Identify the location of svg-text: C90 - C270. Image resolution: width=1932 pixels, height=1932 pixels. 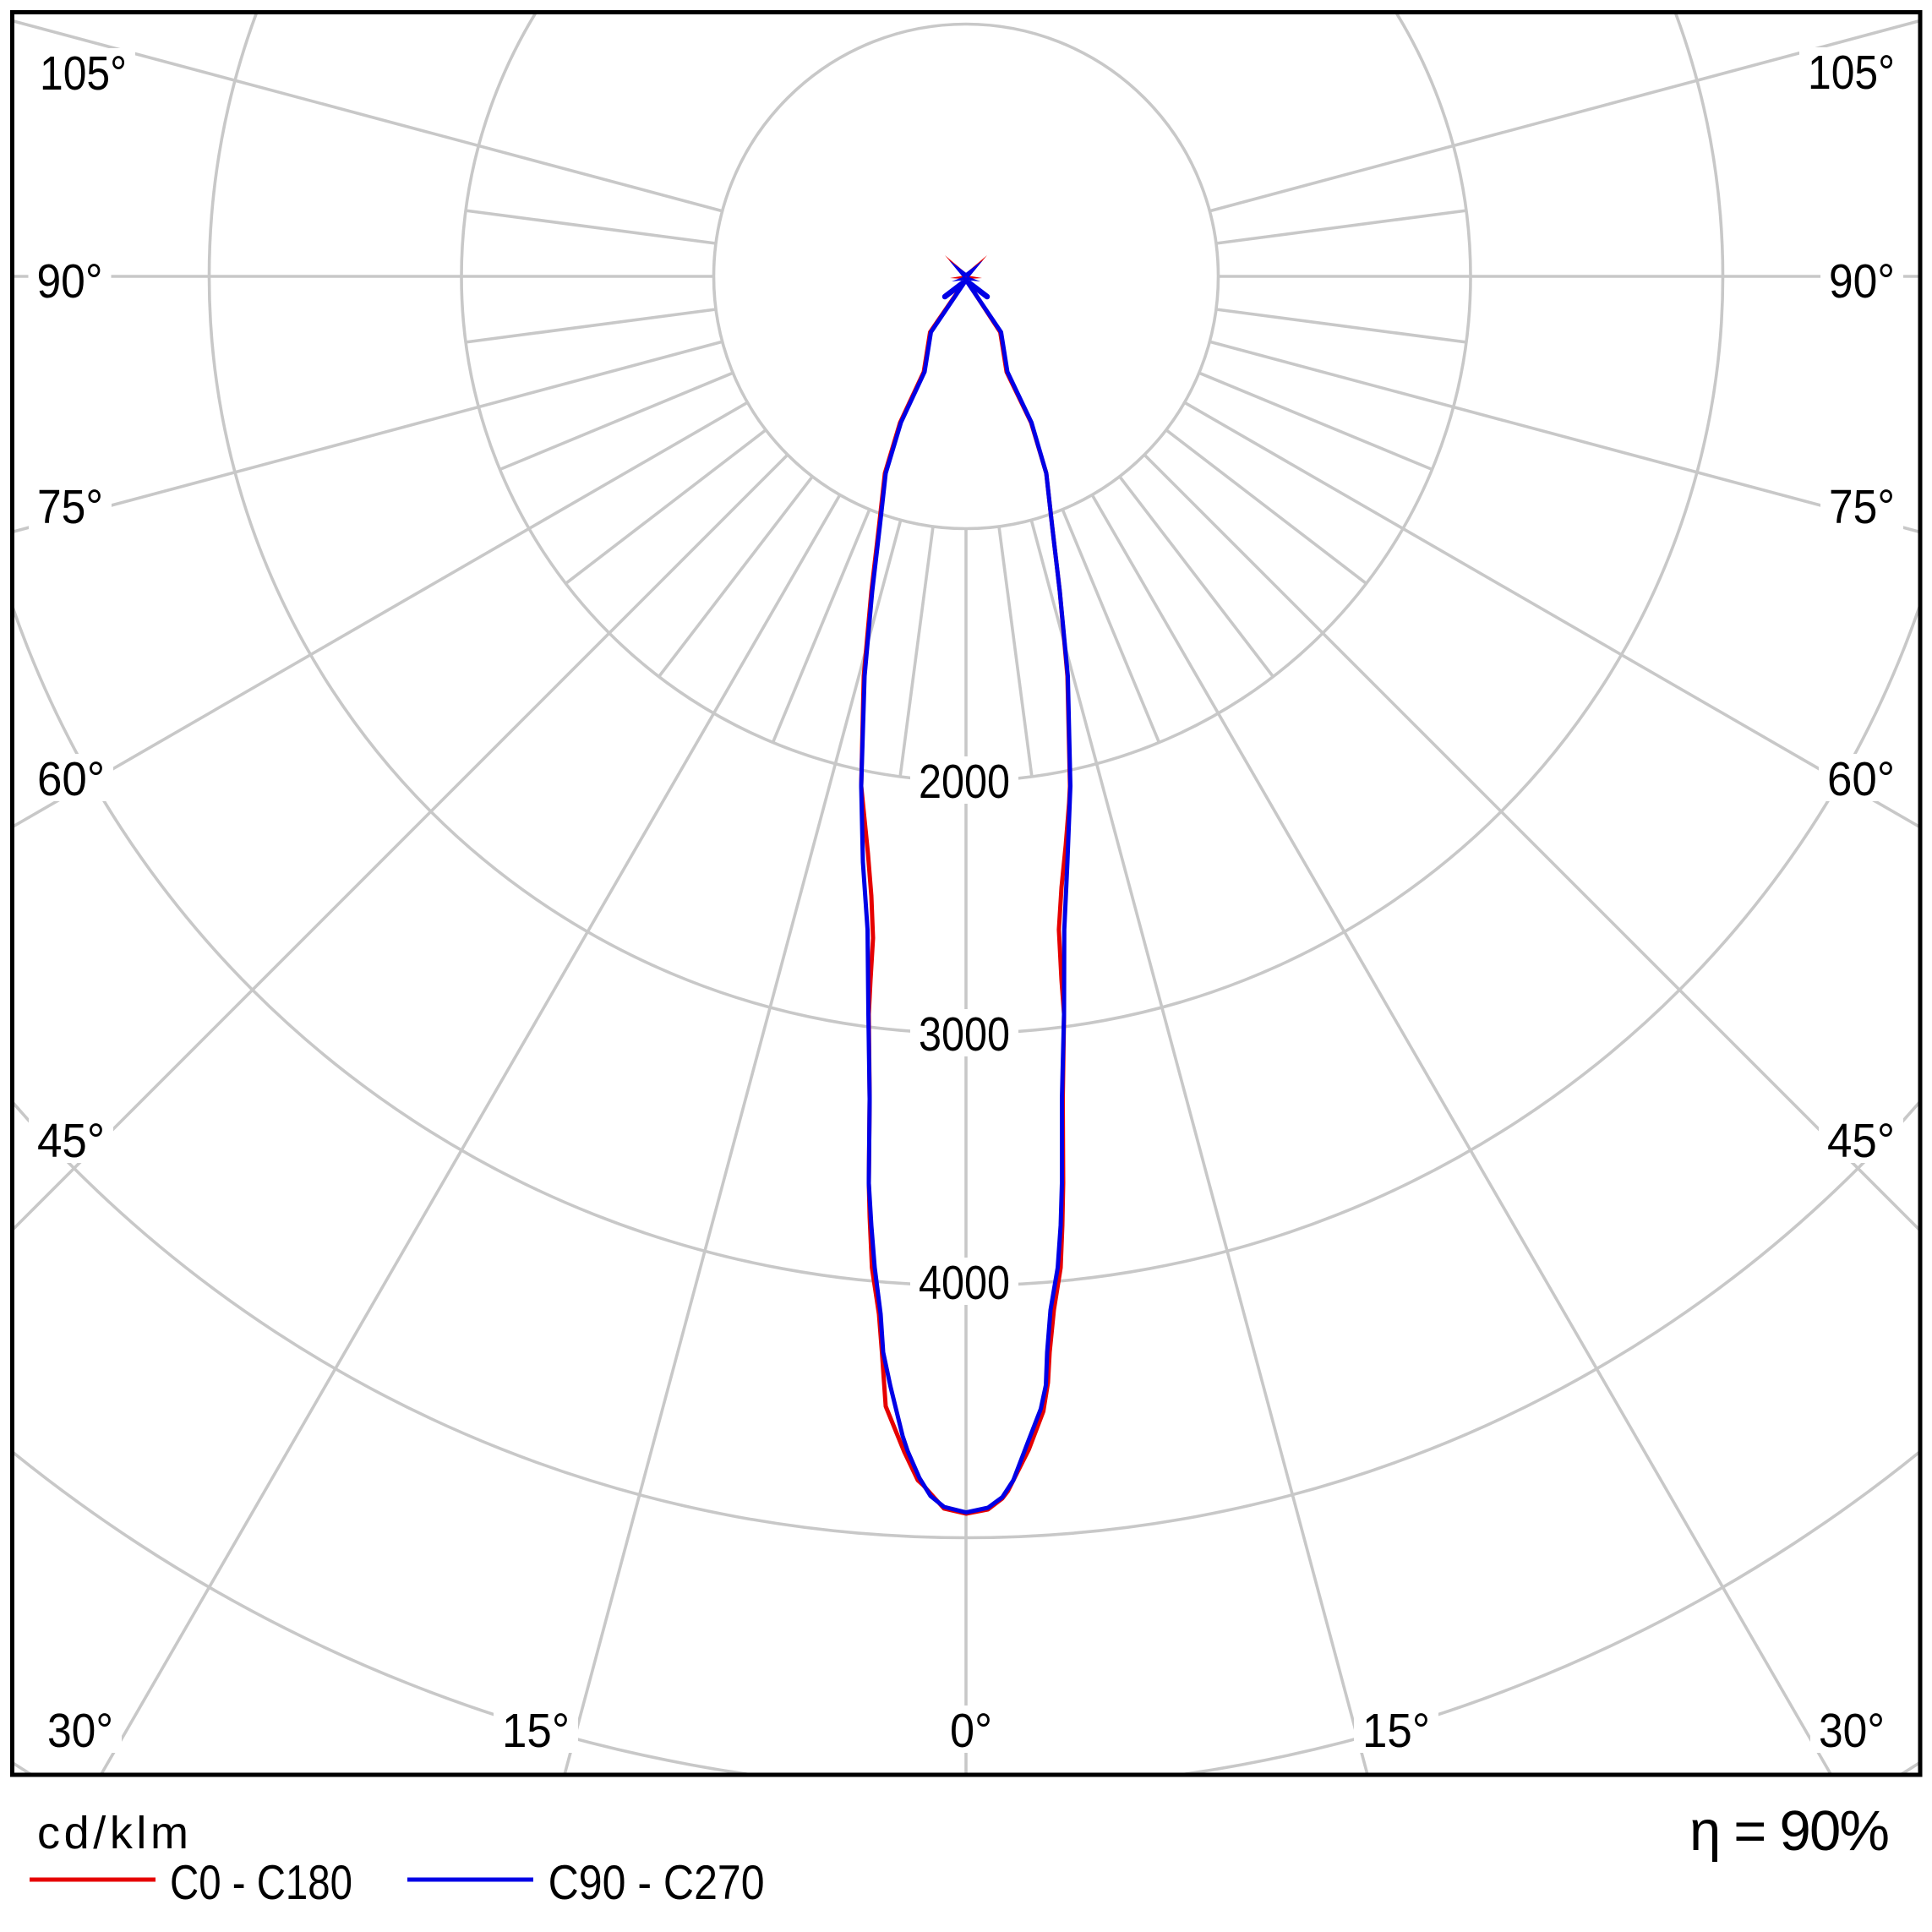
(656, 1883).